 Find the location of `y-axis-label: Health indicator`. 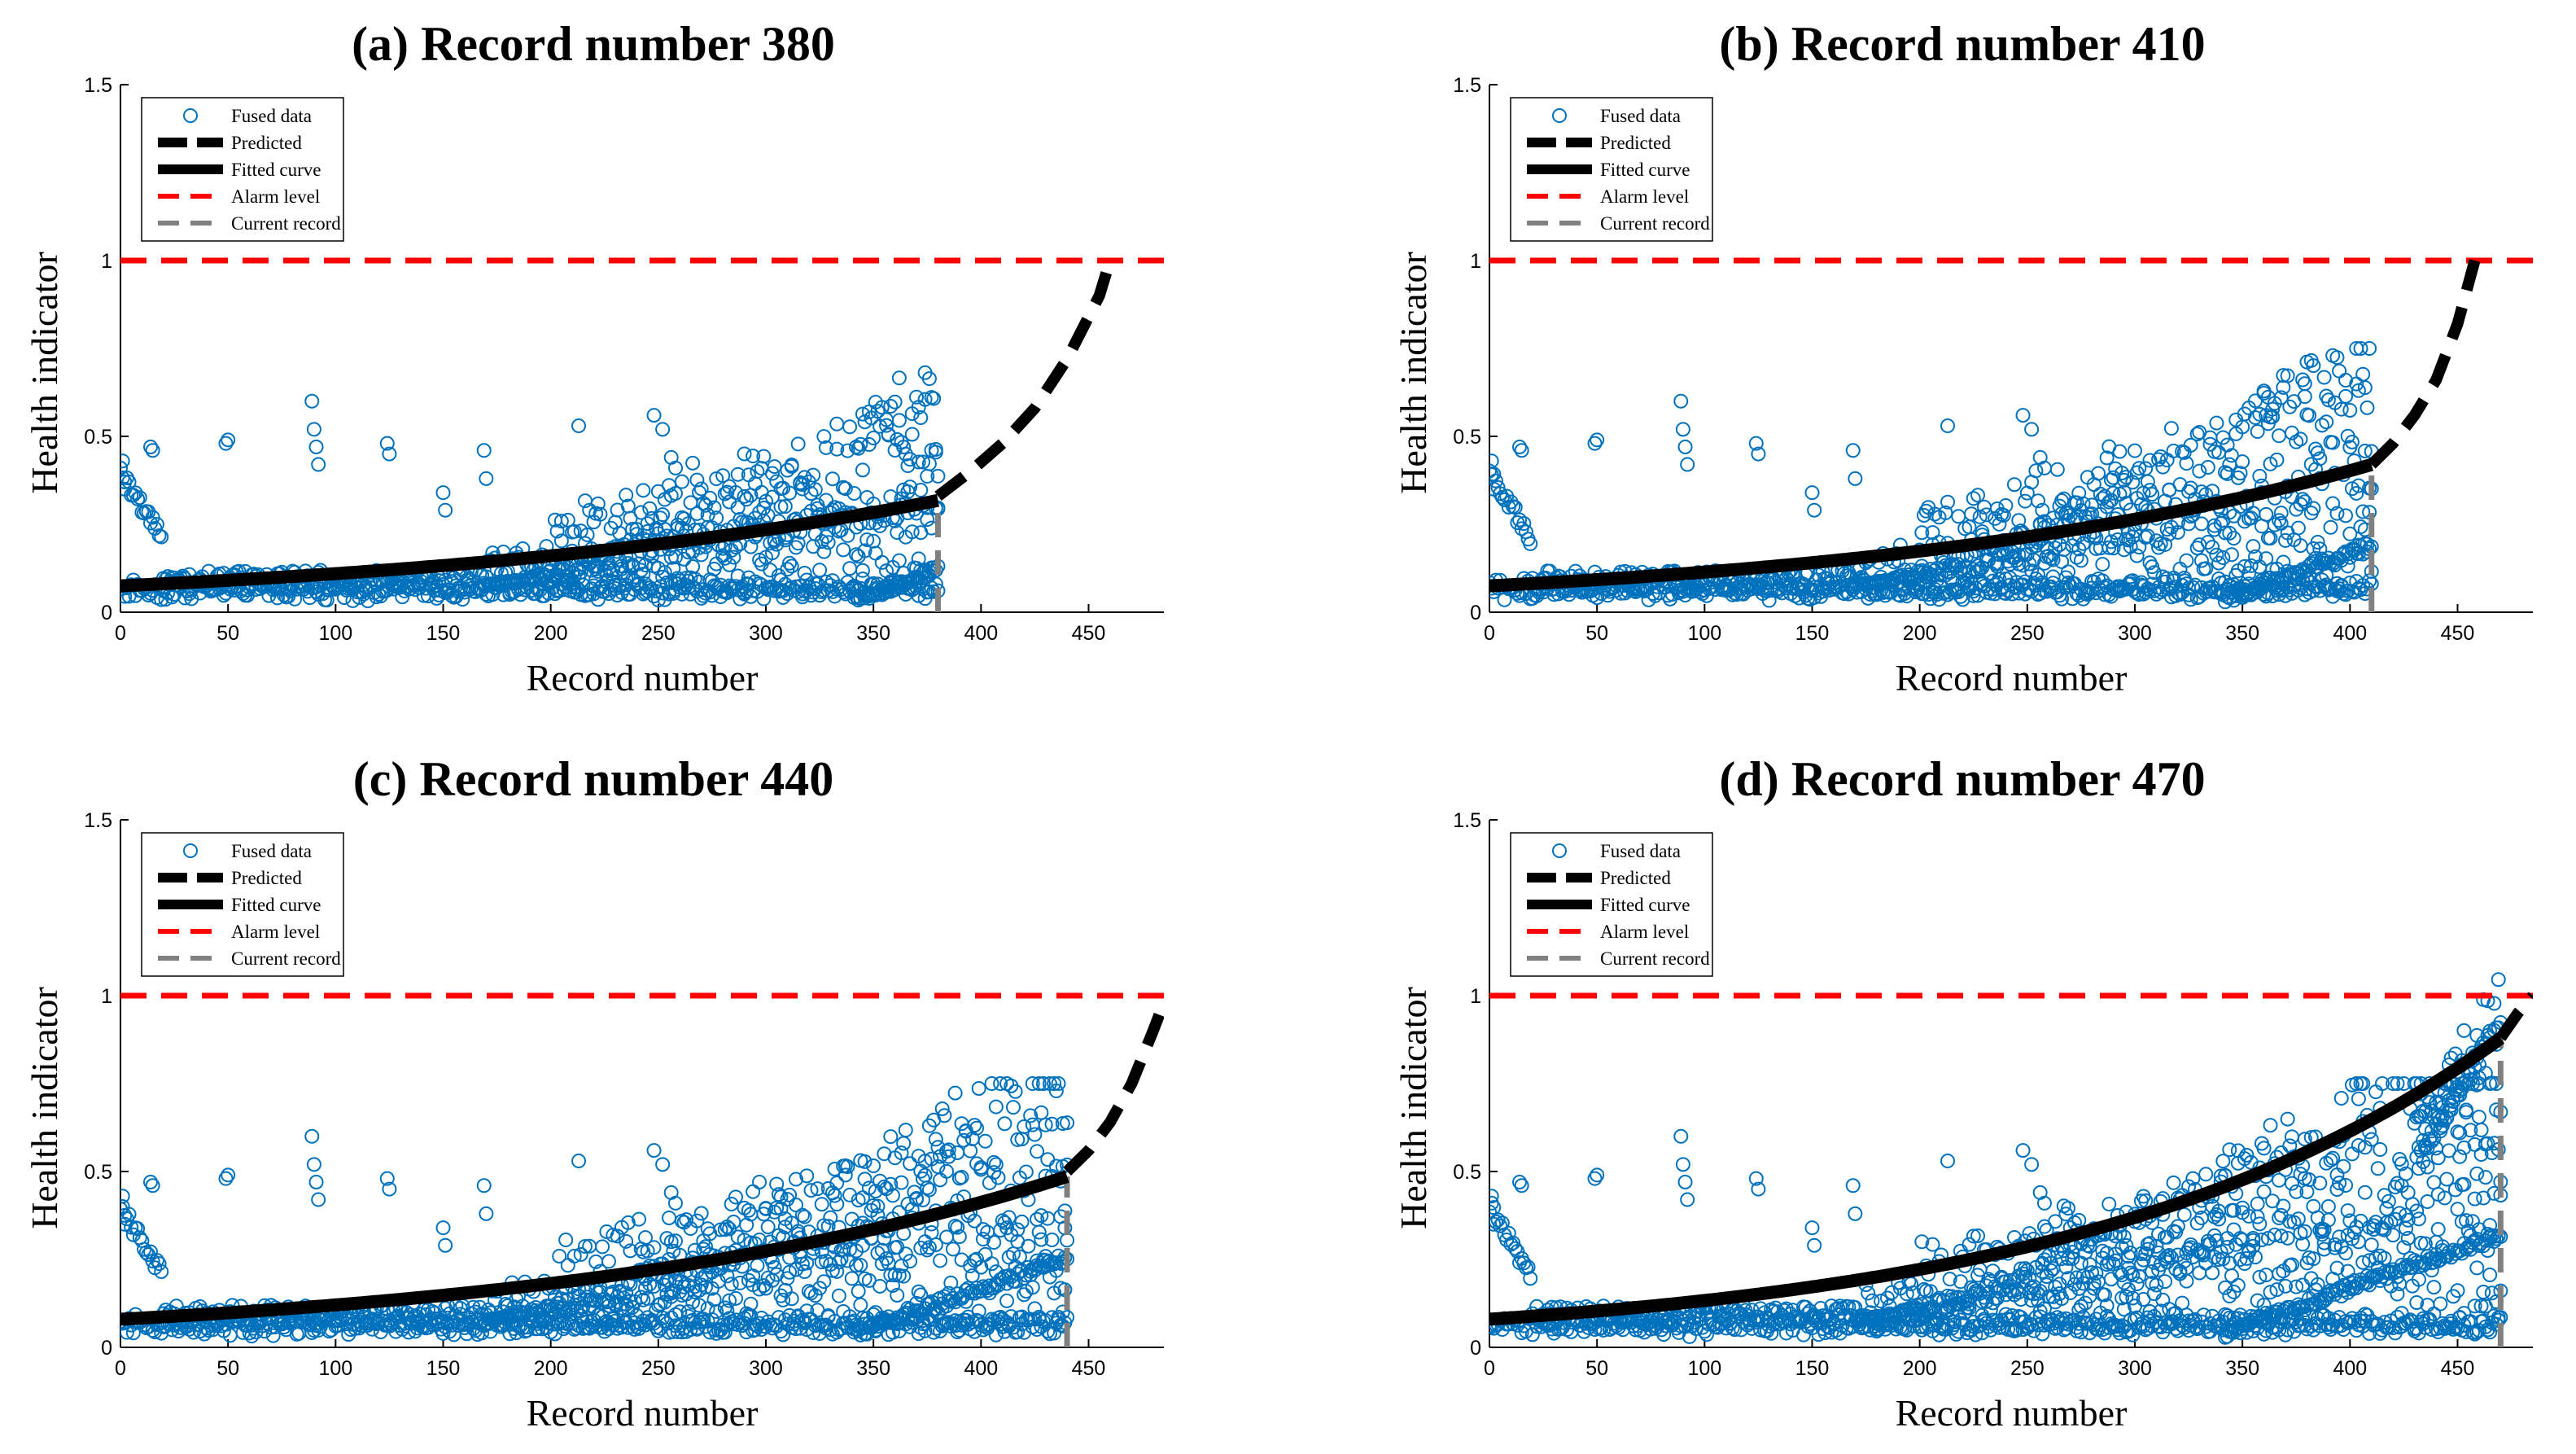

y-axis-label: Health indicator is located at coordinates (44, 1108).